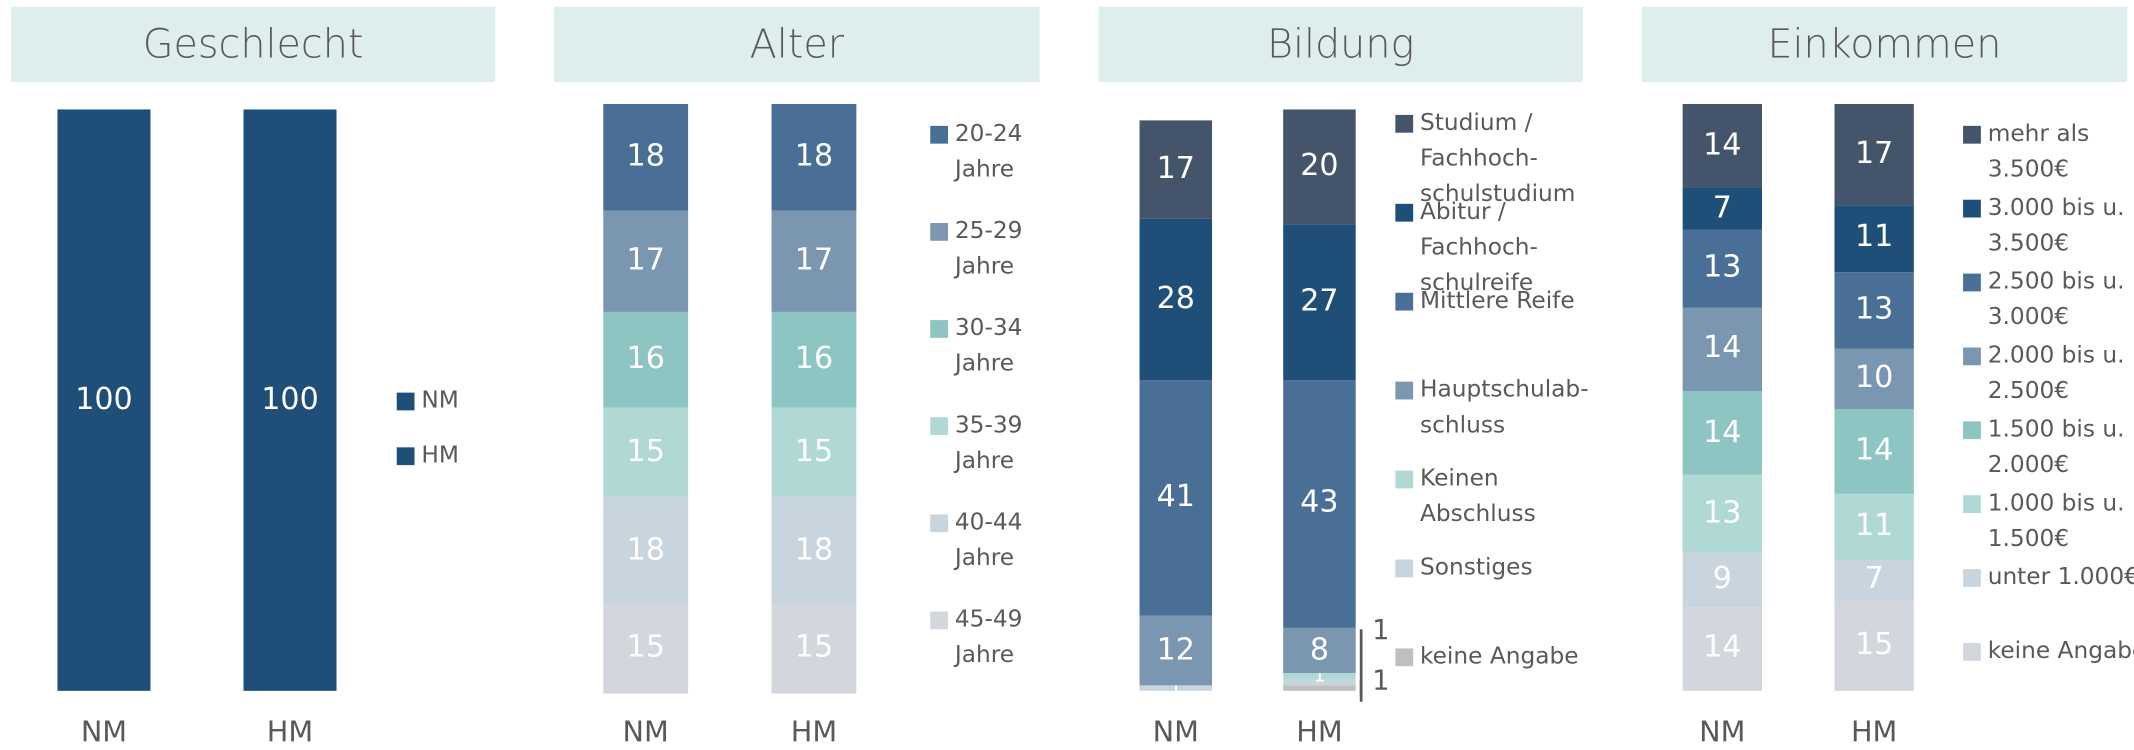  I want to click on callout-line, so click(1360, 662).